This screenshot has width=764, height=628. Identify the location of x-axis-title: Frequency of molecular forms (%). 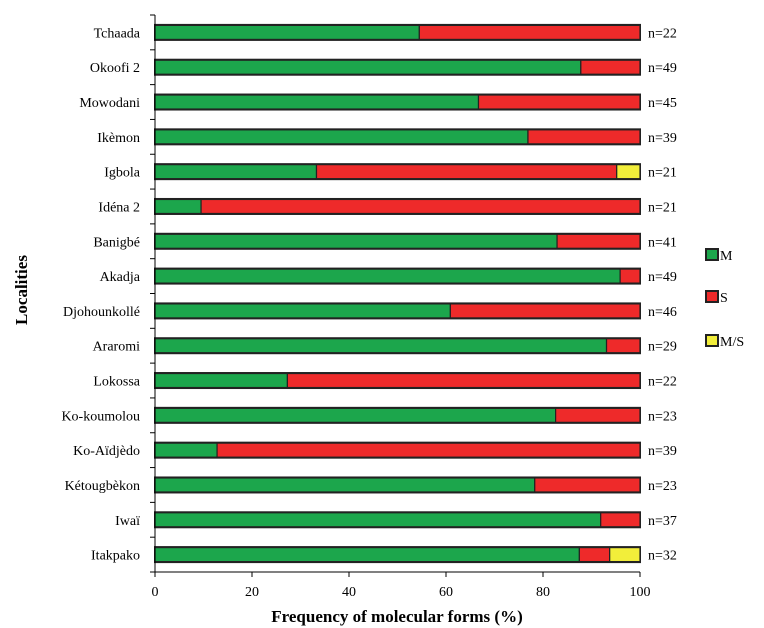
(396, 616).